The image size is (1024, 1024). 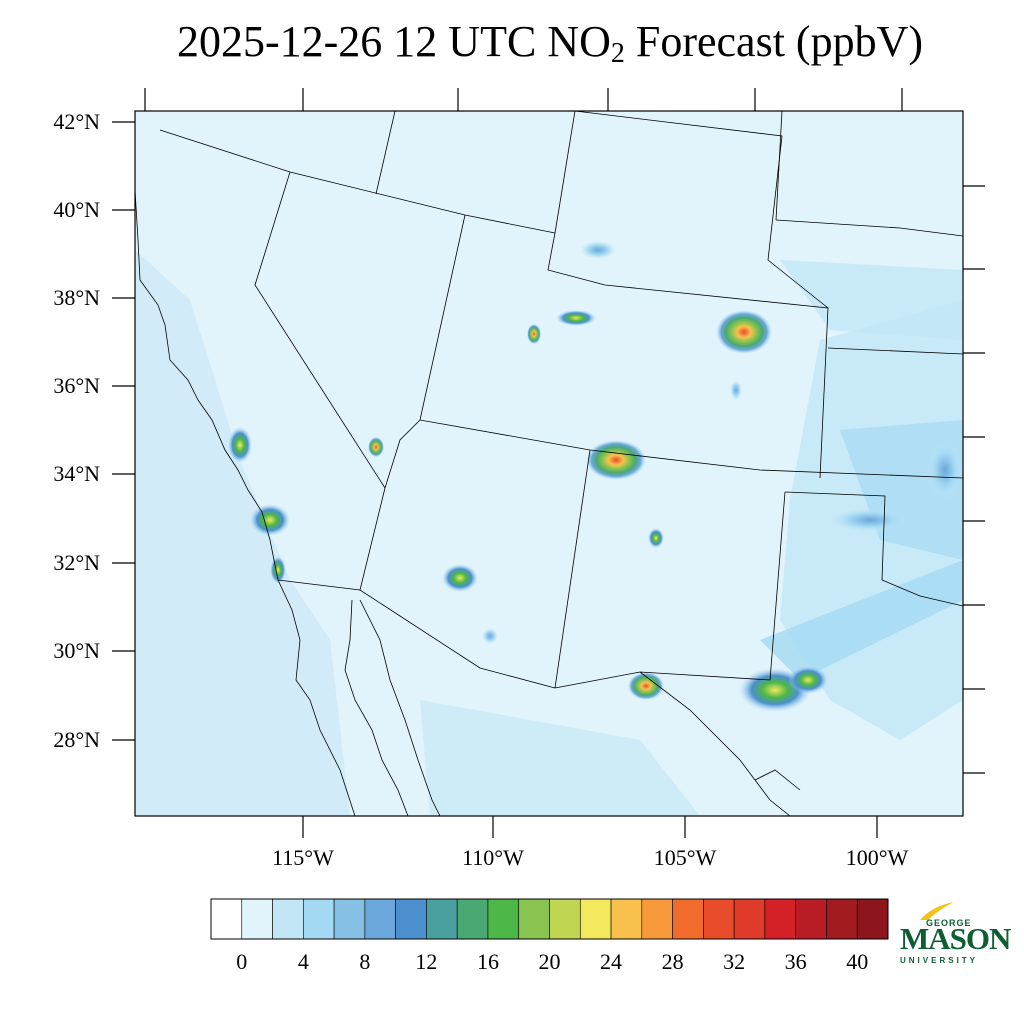 What do you see at coordinates (303, 961) in the screenshot?
I see `colorbar-tick-label: 4` at bounding box center [303, 961].